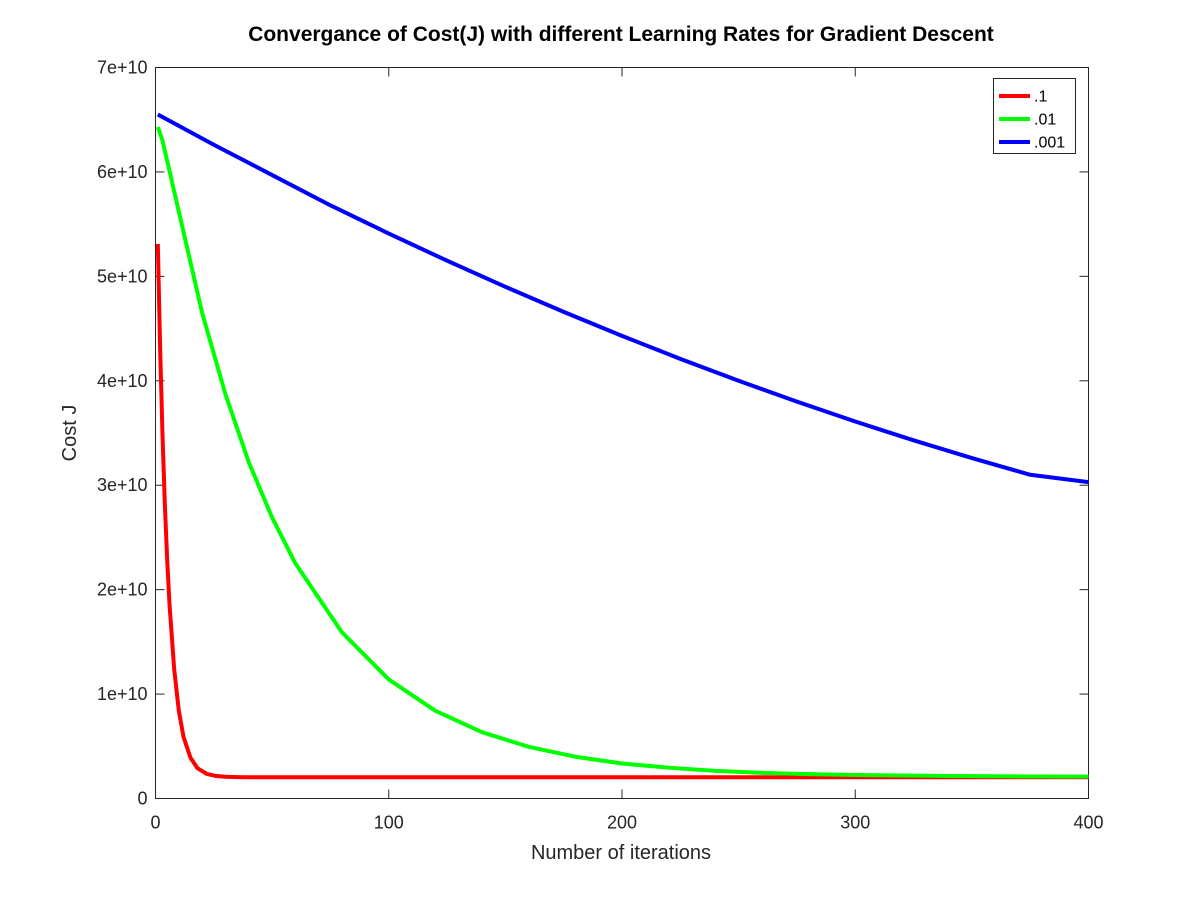 The width and height of the screenshot is (1202, 897). What do you see at coordinates (1040, 97) in the screenshot?
I see `legend-entry: .1` at bounding box center [1040, 97].